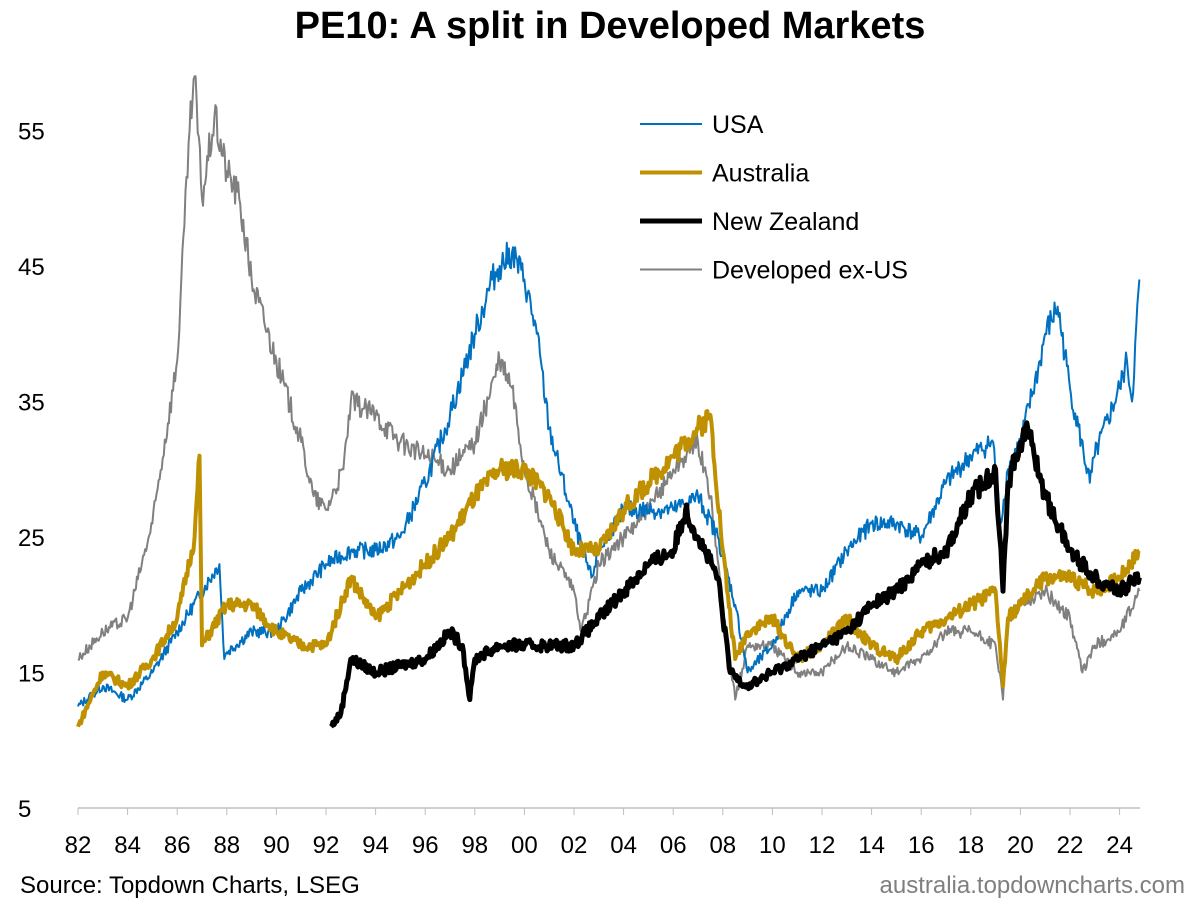  Describe the element at coordinates (673, 845) in the screenshot. I see `x-tick-label: 06` at that location.